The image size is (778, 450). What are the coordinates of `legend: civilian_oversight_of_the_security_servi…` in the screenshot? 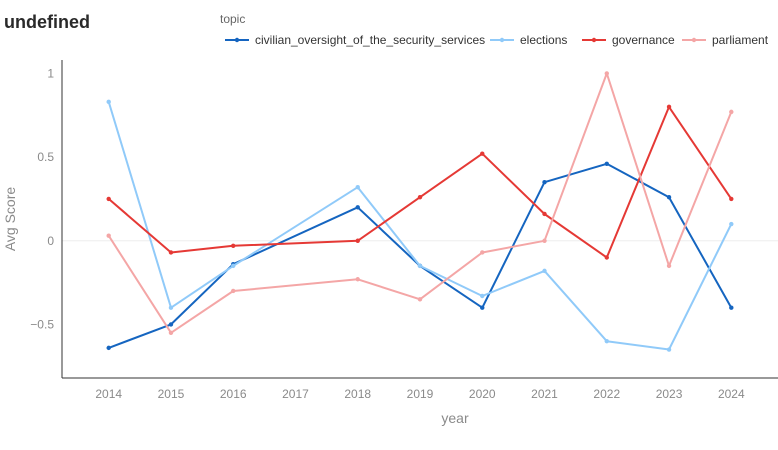 It's located at (497, 40).